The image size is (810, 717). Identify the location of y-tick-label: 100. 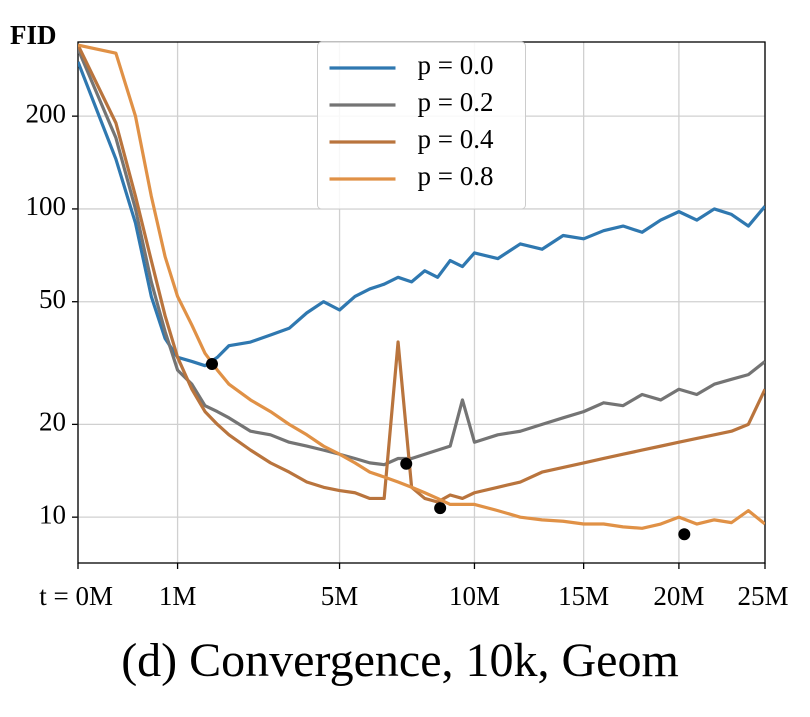
(46, 206).